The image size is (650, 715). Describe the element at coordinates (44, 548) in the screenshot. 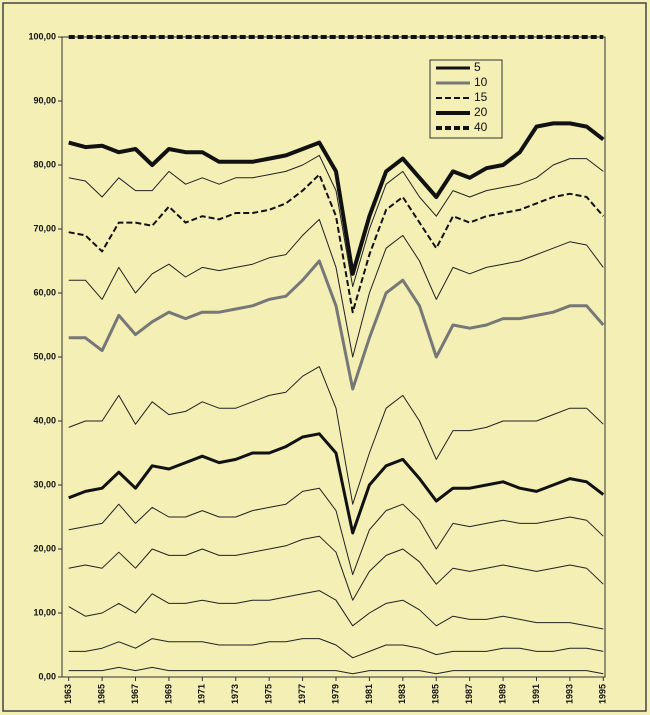

I see `y-tick-label: 20,00` at that location.